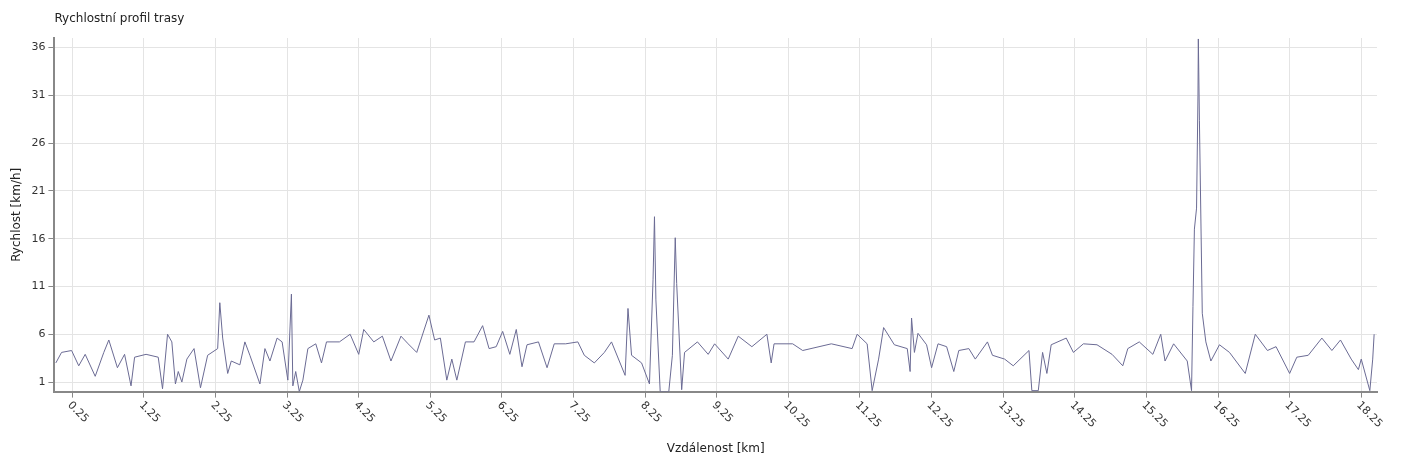 Image resolution: width=1401 pixels, height=462 pixels. I want to click on y-tick-label: 16, so click(38, 238).